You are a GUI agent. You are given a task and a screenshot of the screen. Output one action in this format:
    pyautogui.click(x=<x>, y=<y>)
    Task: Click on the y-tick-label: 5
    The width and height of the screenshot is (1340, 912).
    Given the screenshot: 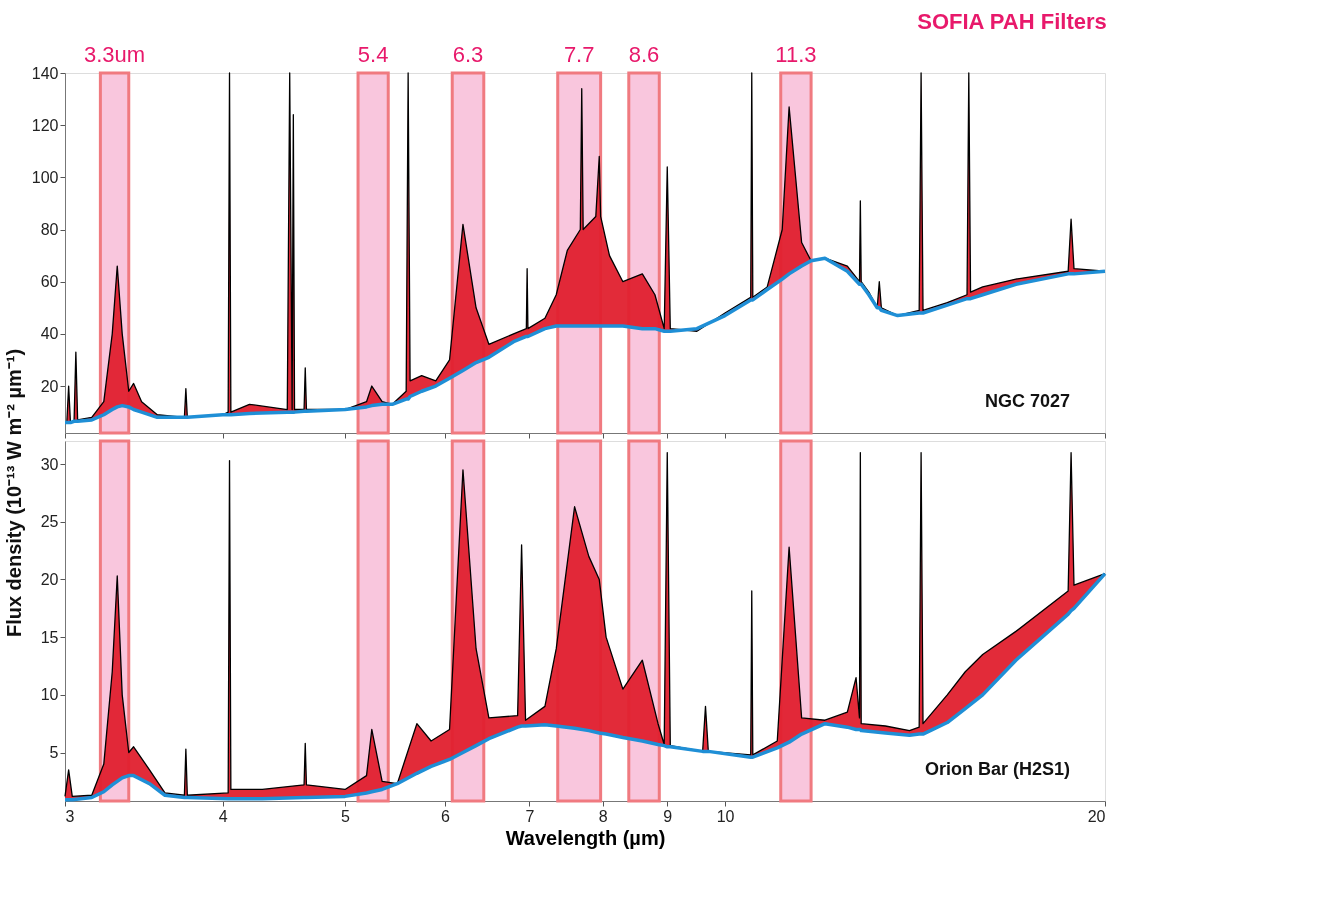 What is the action you would take?
    pyautogui.click(x=54, y=753)
    